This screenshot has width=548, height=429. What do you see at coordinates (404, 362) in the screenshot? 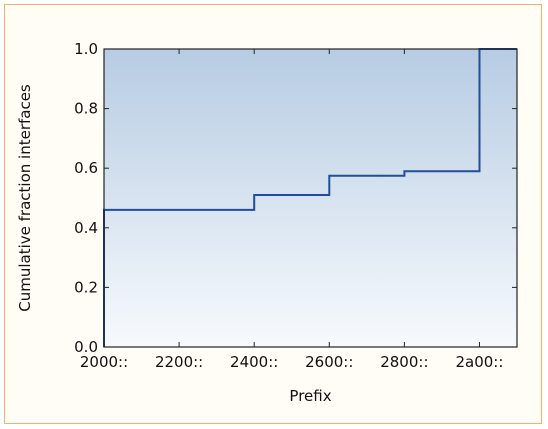
I see `x-tick-label: 2800::` at bounding box center [404, 362].